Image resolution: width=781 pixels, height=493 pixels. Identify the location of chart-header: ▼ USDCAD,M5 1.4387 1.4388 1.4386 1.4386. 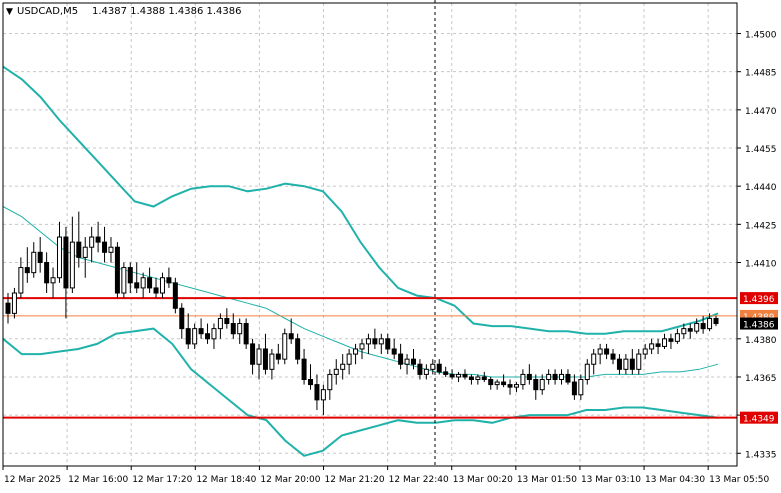
(124, 11).